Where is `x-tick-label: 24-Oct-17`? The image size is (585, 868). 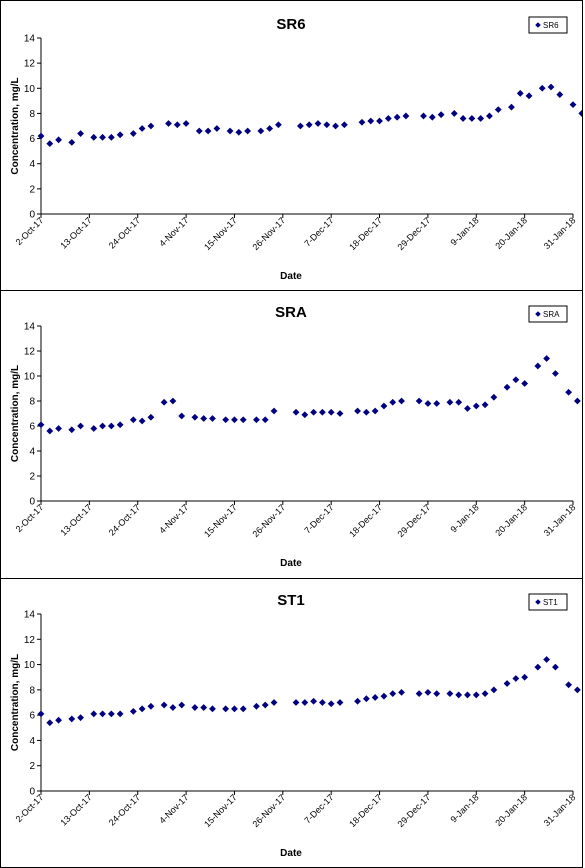 x-tick-label: 24-Oct-17 is located at coordinates (124, 809).